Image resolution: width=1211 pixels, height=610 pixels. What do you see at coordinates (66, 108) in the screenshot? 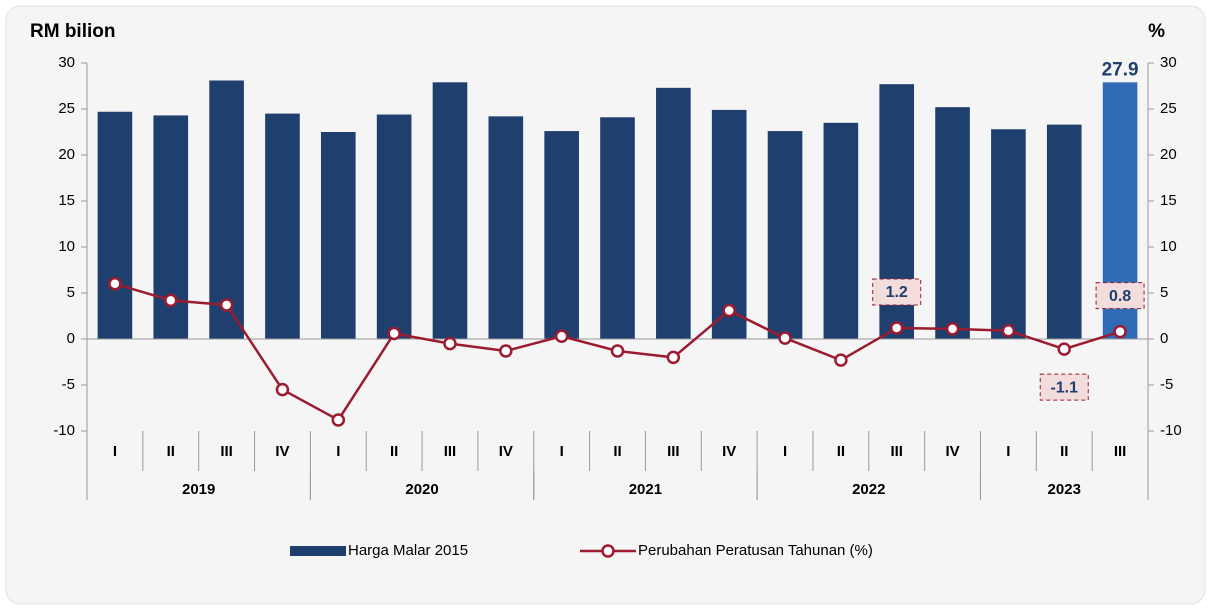
I see `y-tick-label: 25` at bounding box center [66, 108].